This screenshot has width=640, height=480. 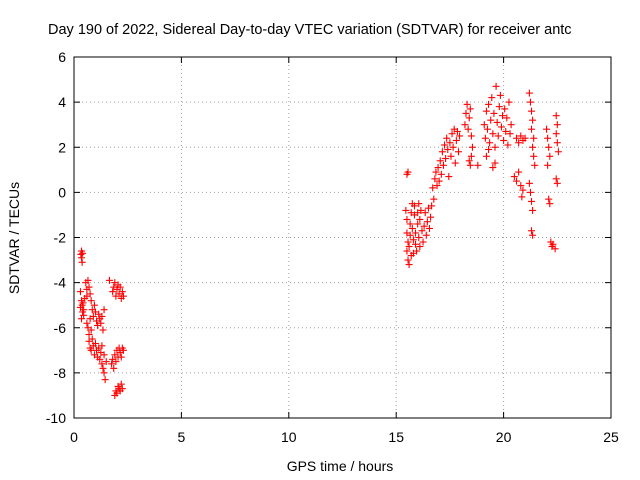 What do you see at coordinates (289, 437) in the screenshot?
I see `x-tick-label: 10` at bounding box center [289, 437].